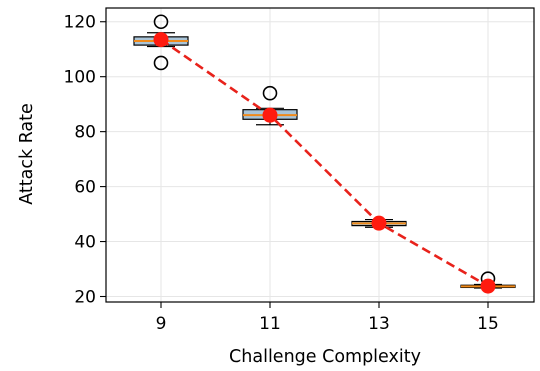 The image size is (540, 371). I want to click on y-tick-label: 60, so click(85, 188).